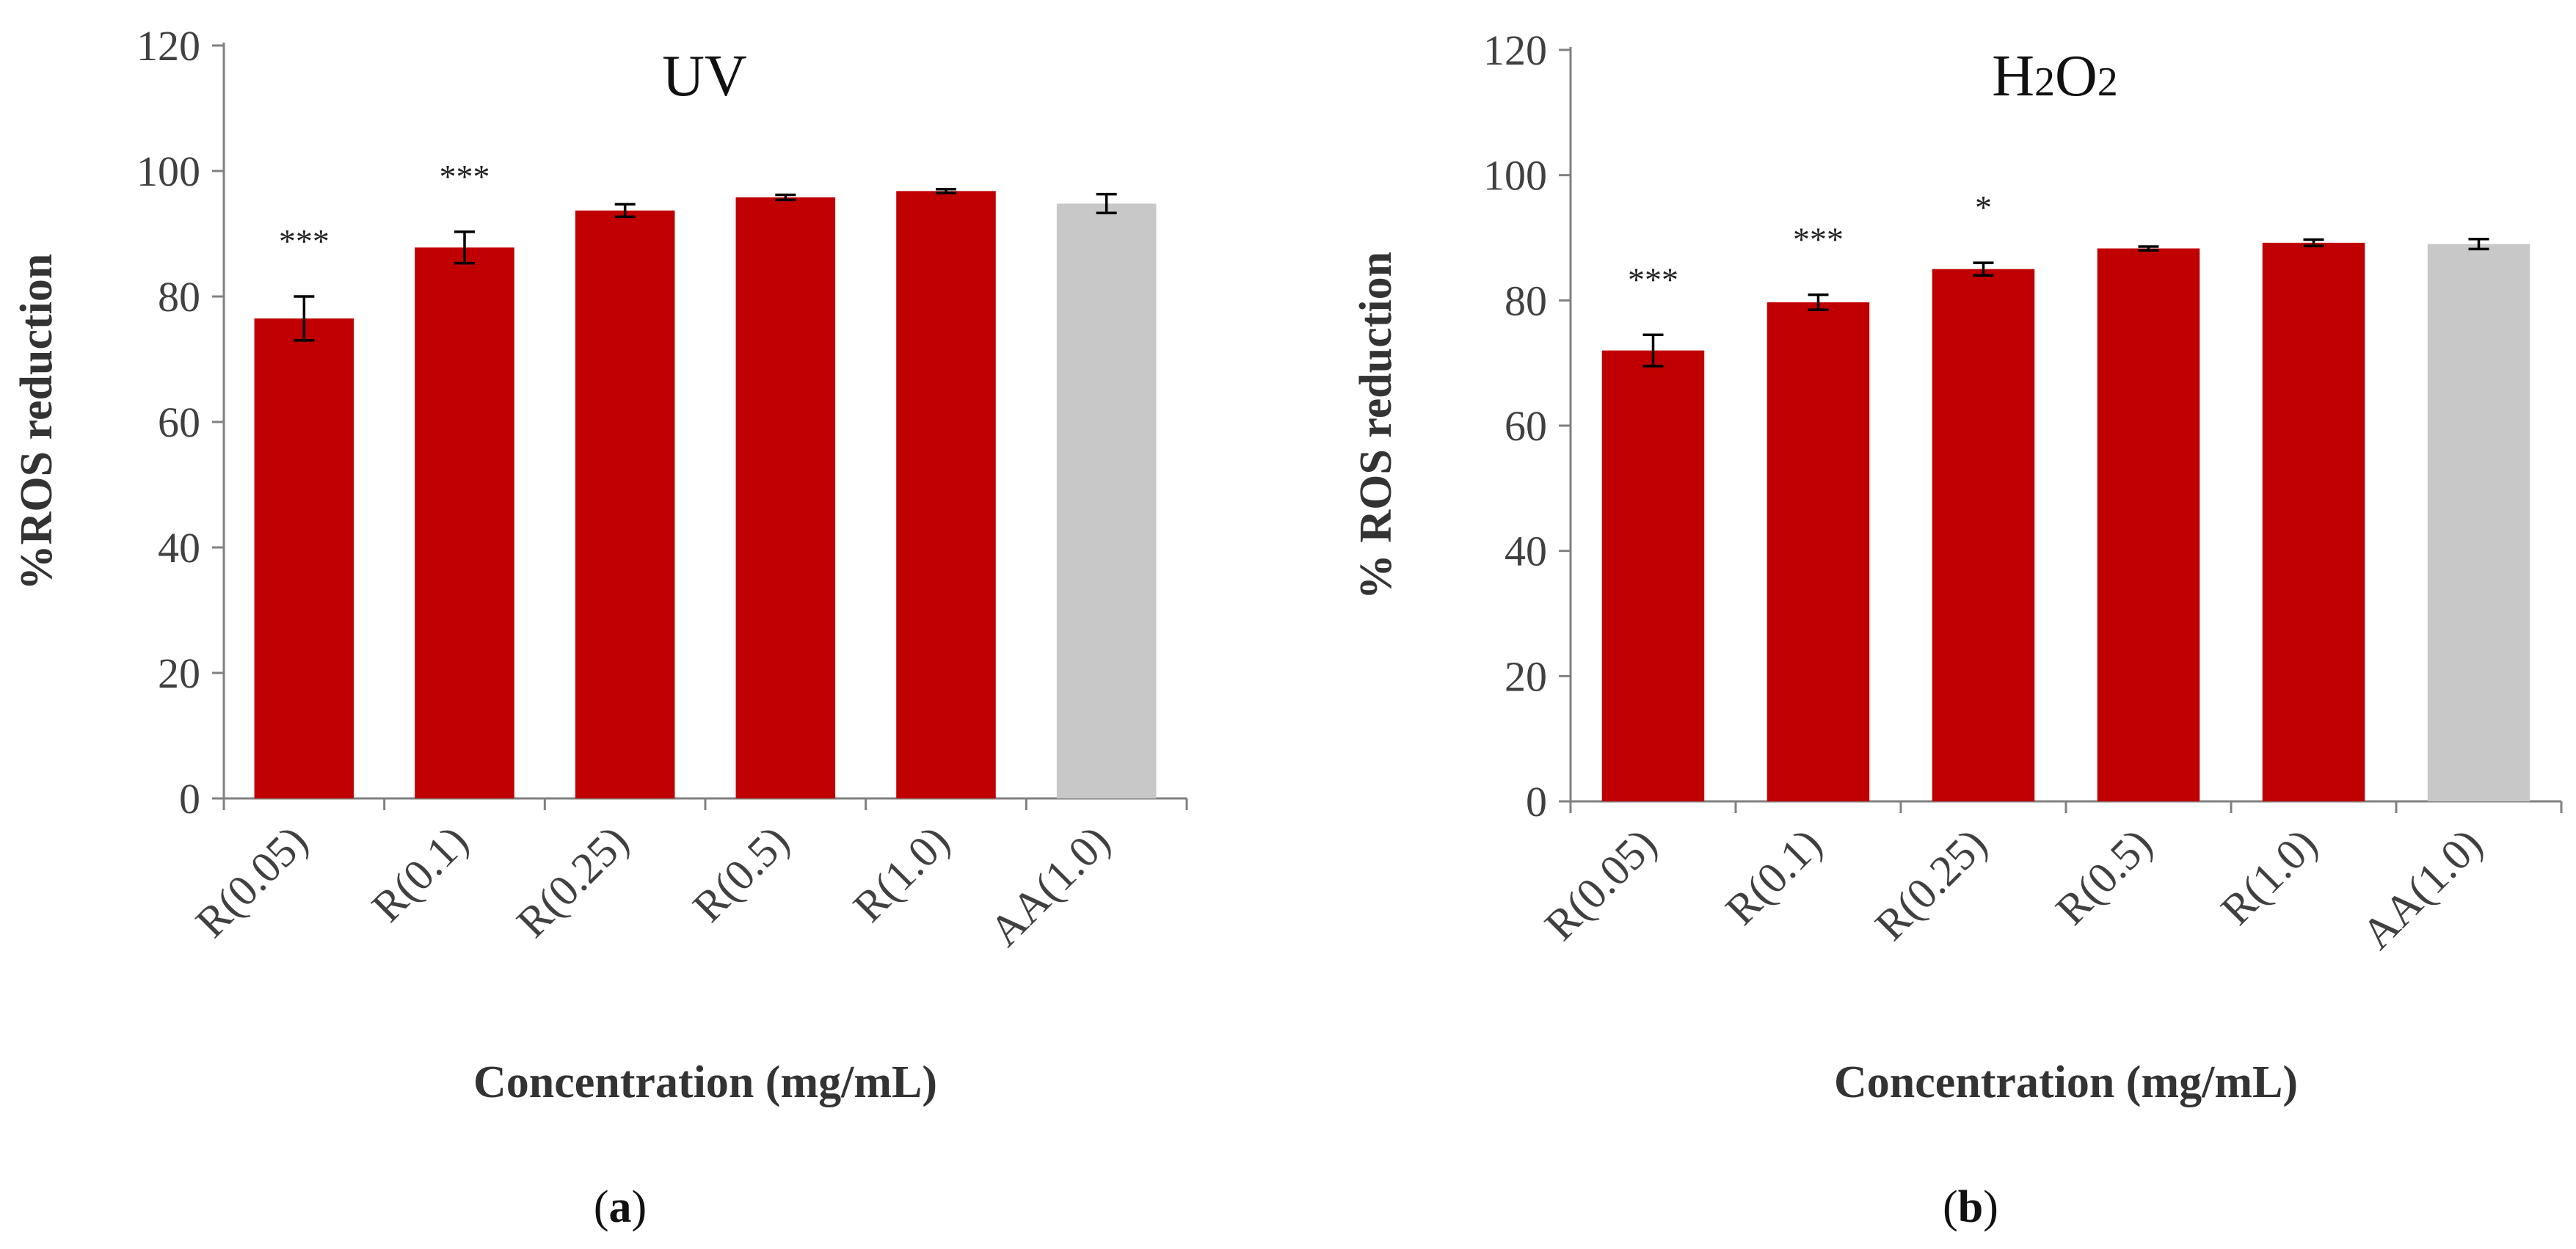 The height and width of the screenshot is (1249, 2576). I want to click on y-axis-label: %ROS reduction, so click(37, 423).